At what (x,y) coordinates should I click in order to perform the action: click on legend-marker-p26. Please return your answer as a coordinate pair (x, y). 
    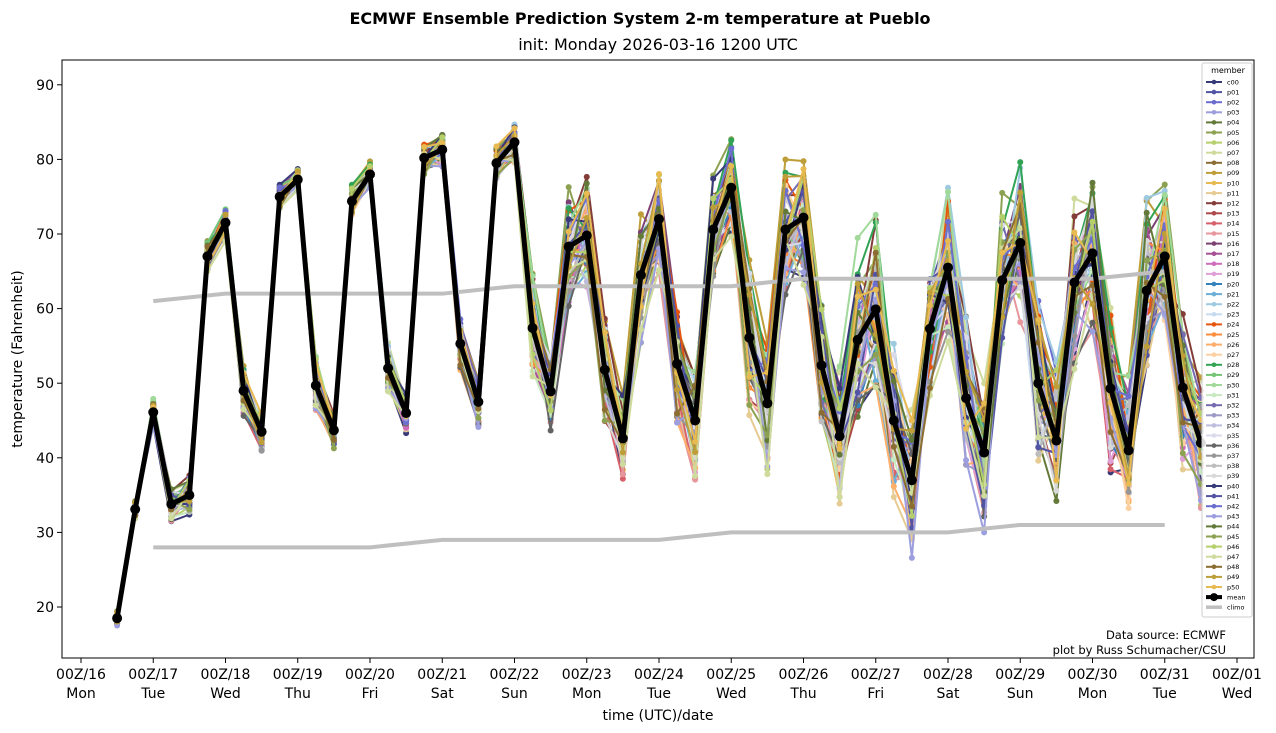
    Looking at the image, I should click on (1214, 344).